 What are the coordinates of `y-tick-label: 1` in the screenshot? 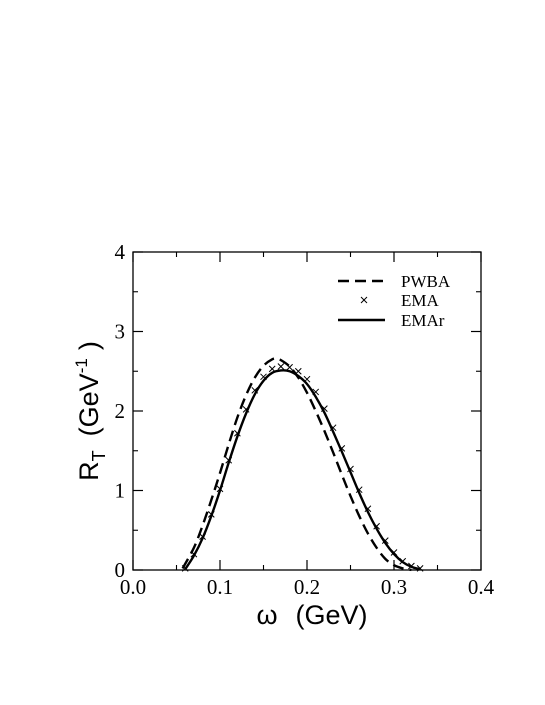 It's located at (120, 491).